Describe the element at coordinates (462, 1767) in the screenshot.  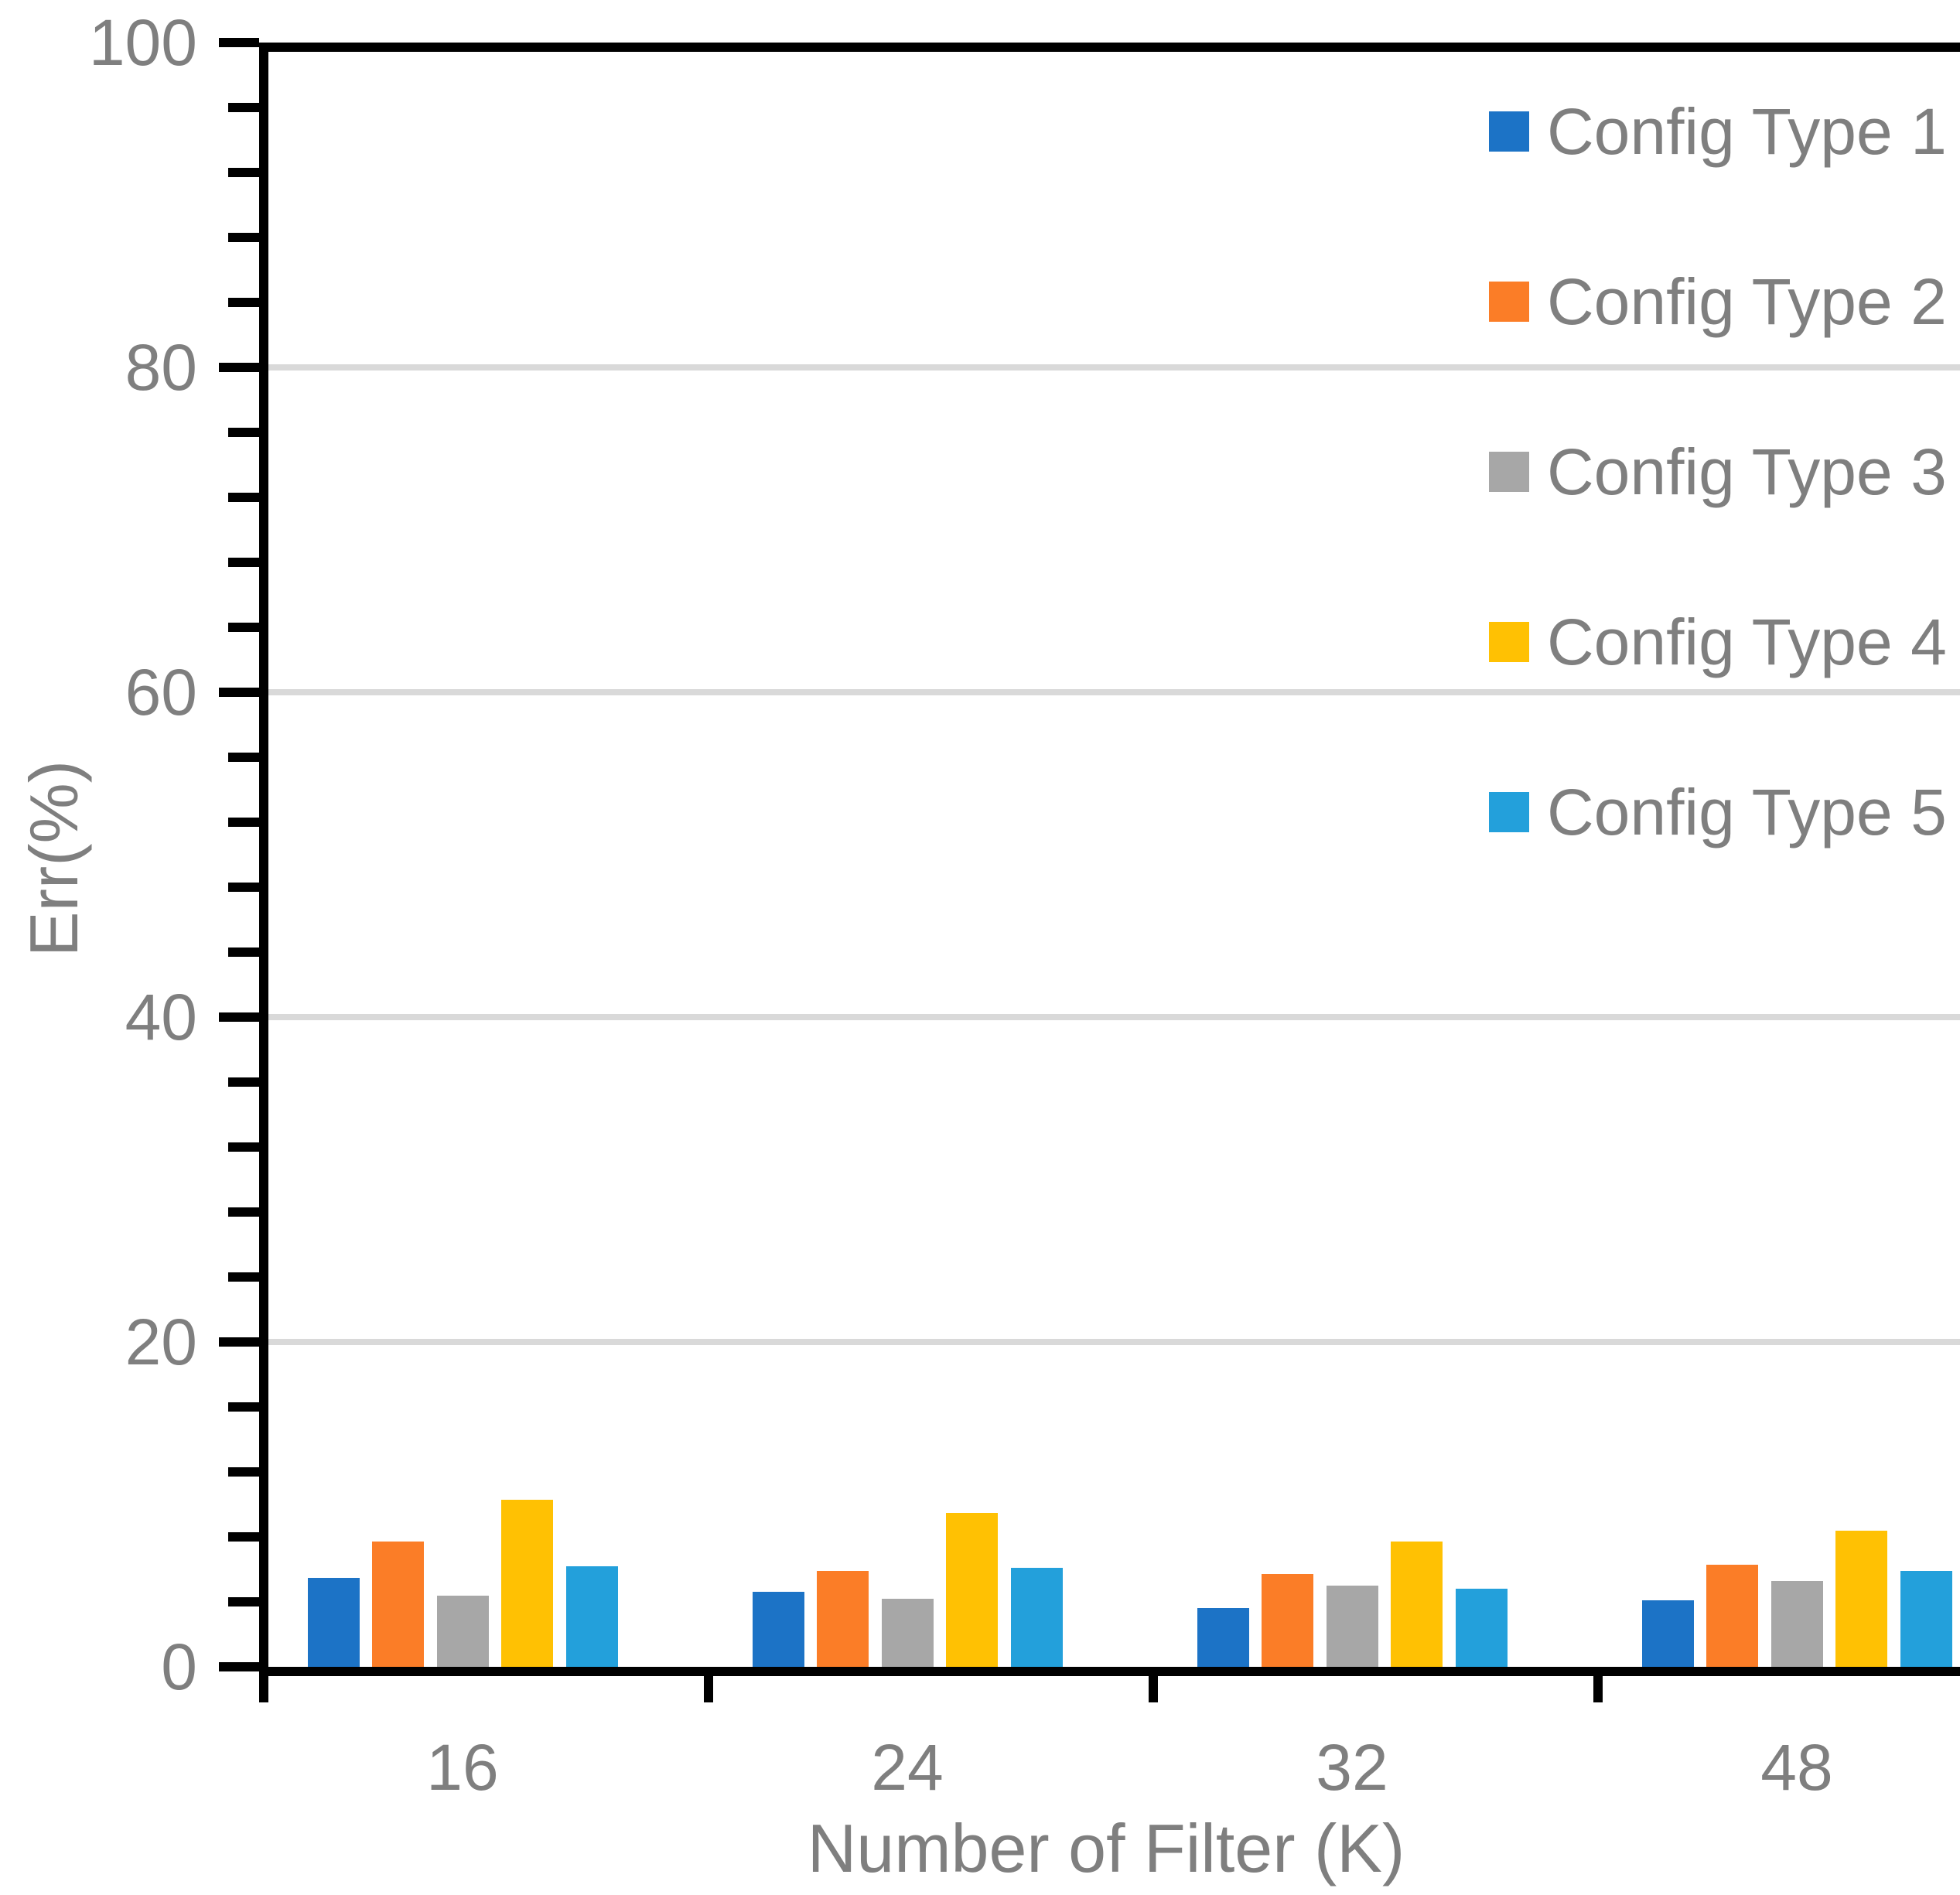
I see `x-category-label-16: 16` at that location.